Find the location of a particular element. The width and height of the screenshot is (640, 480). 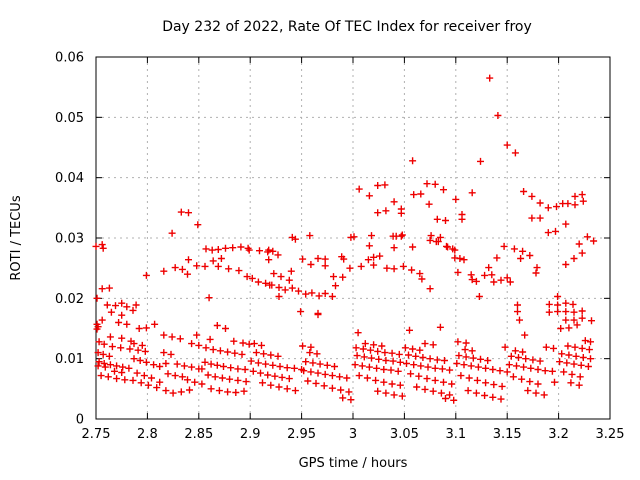

y-tick-label: 0.06 is located at coordinates (69, 58).